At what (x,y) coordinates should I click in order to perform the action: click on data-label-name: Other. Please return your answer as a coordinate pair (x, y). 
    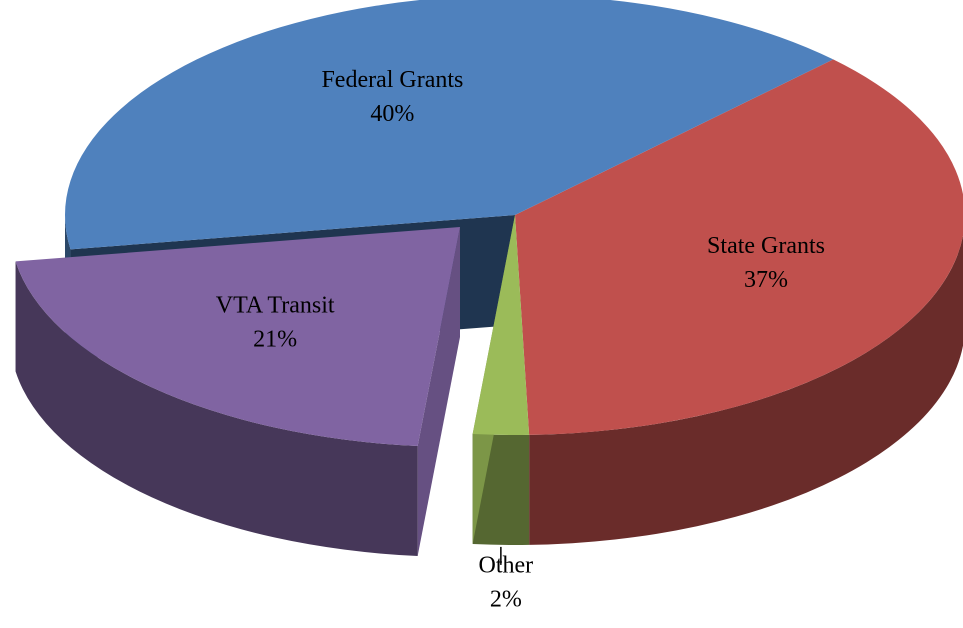
    Looking at the image, I should click on (506, 565).